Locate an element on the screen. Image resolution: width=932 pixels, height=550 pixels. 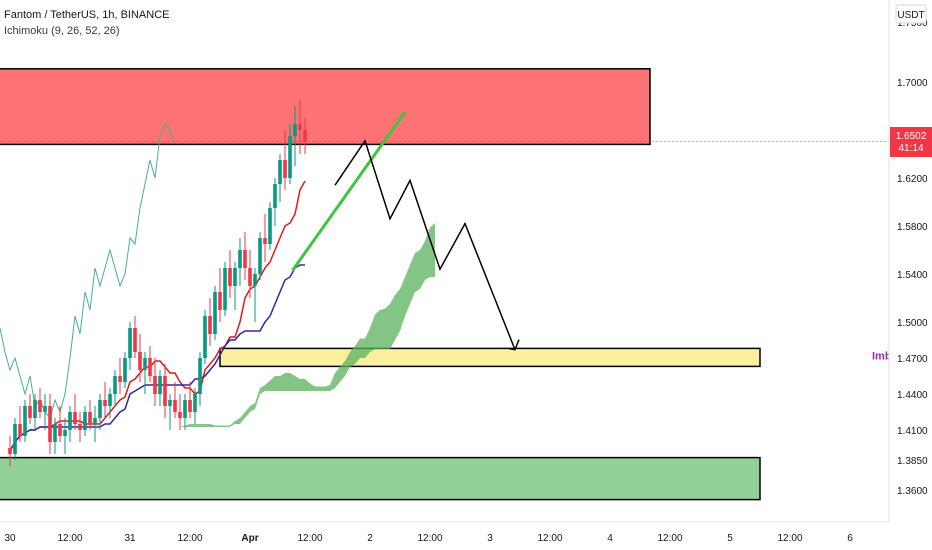
green-trendline is located at coordinates (349, 191).